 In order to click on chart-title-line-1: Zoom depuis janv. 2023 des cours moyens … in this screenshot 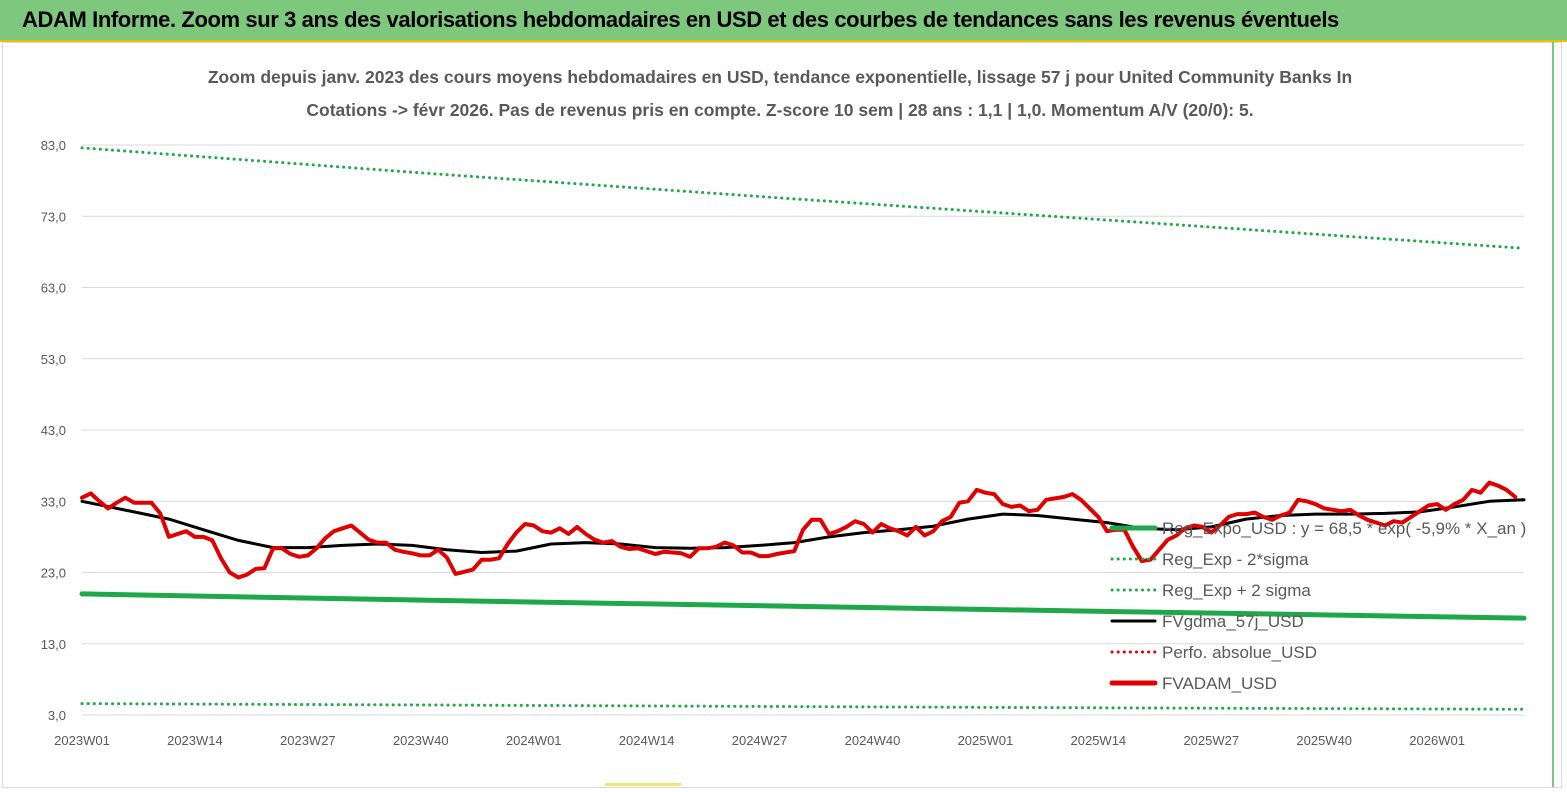, I will do `click(780, 77)`.